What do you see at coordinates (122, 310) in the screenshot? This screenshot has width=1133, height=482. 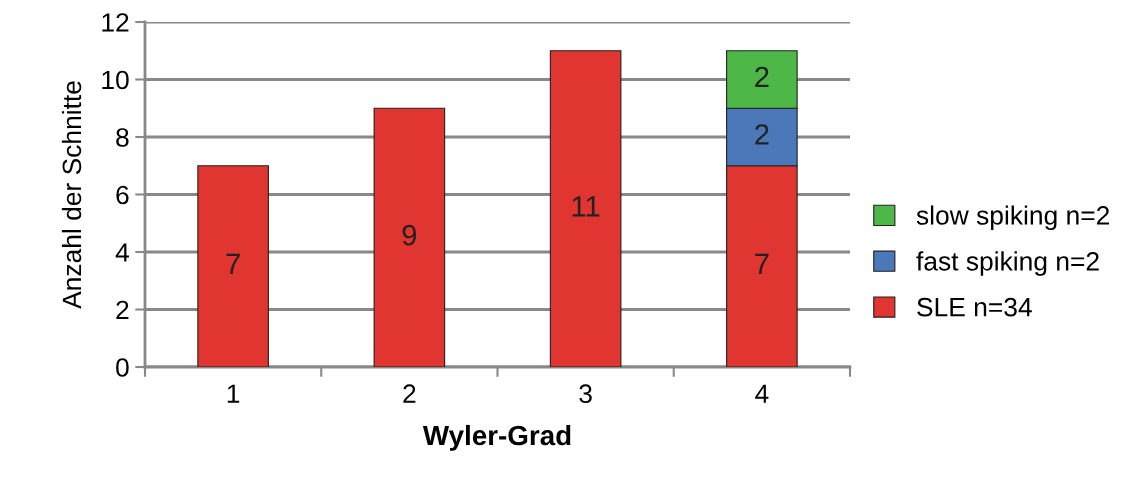 I see `y-tick-label: 2` at bounding box center [122, 310].